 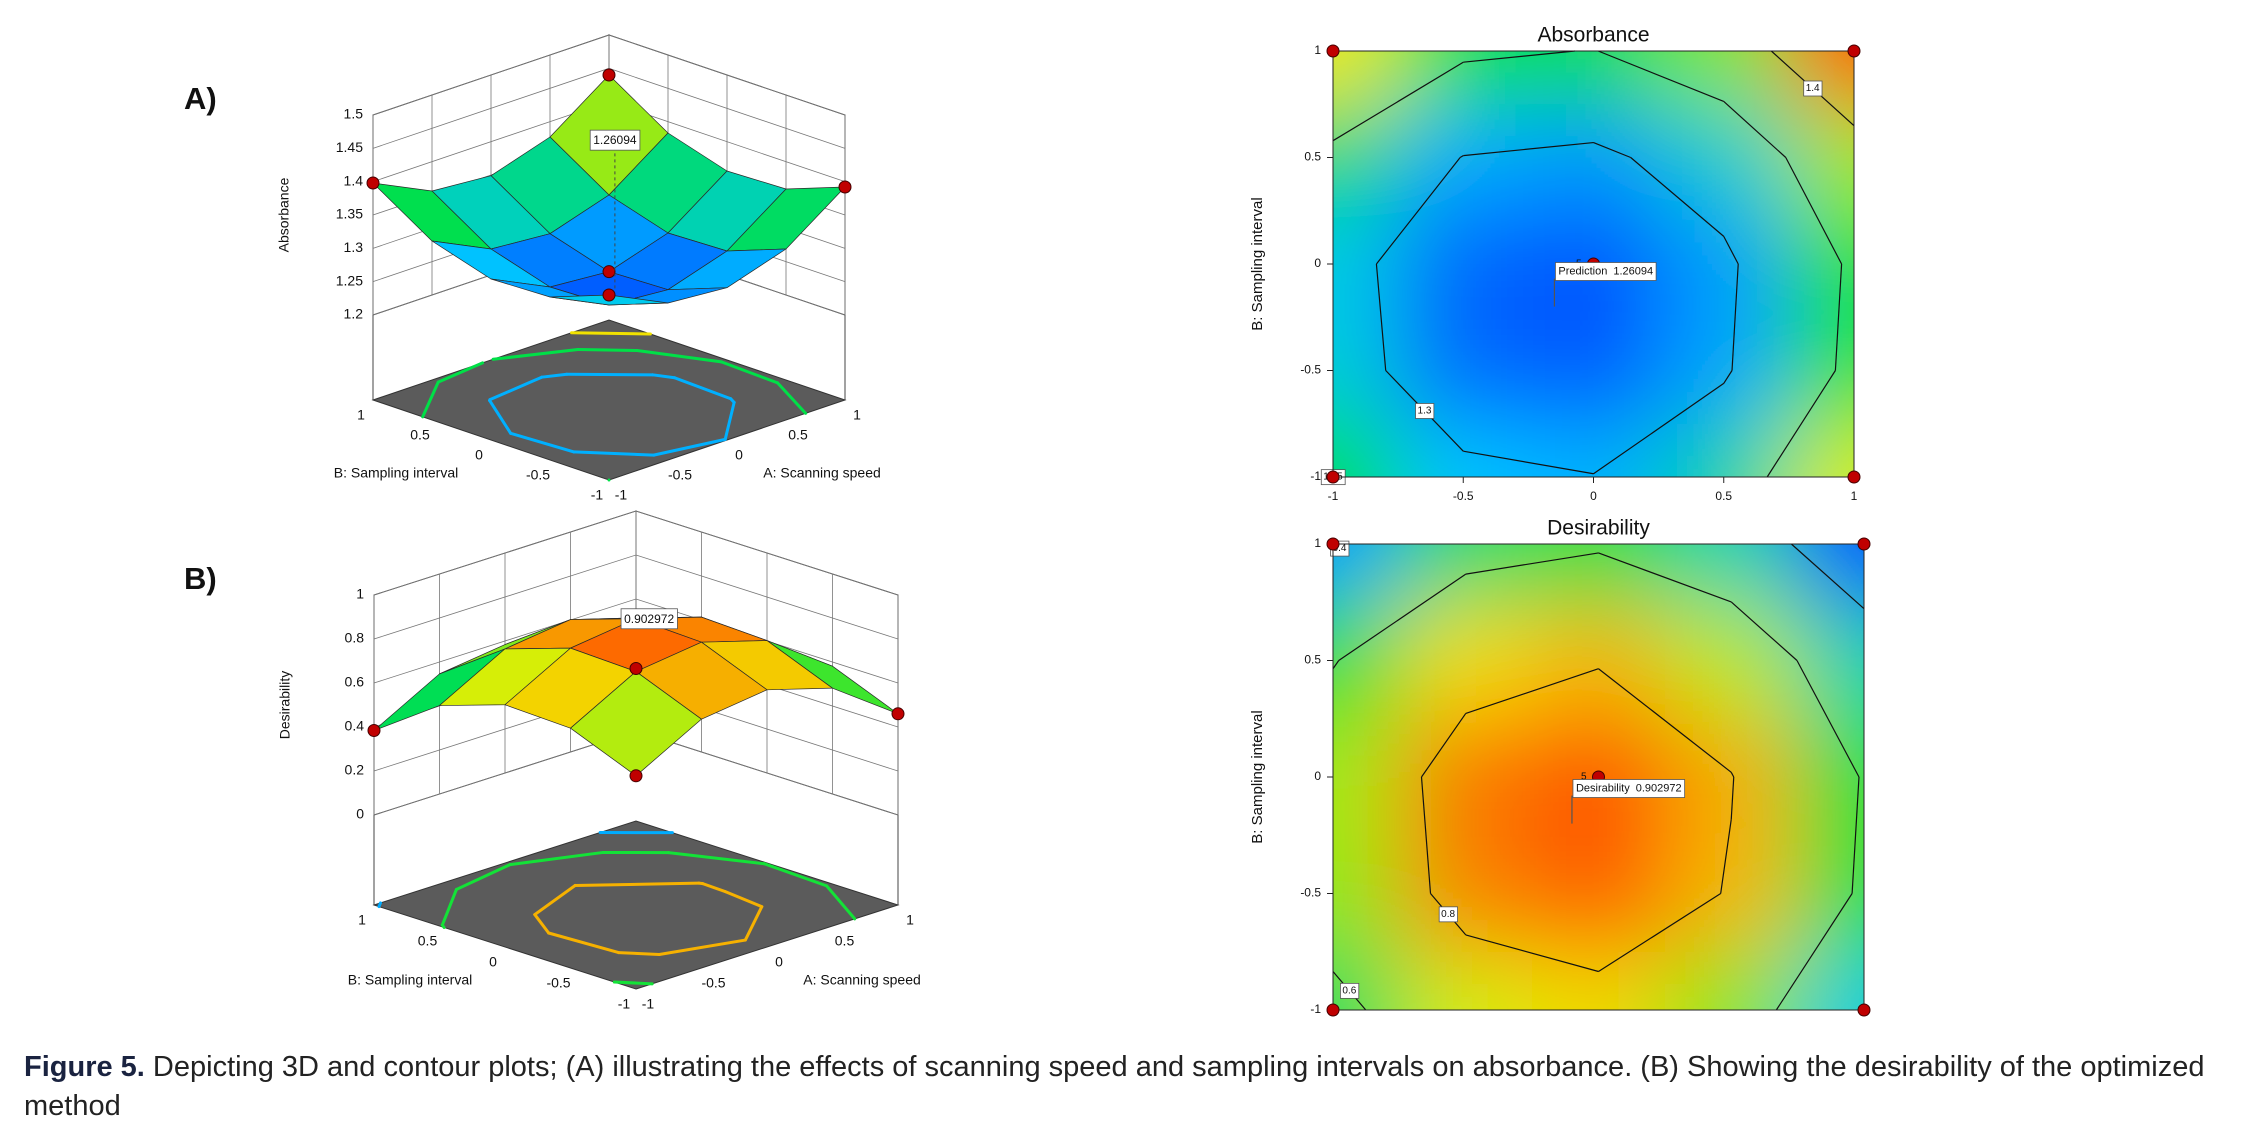 I want to click on chart-title: Absorbance, so click(x=1593, y=35).